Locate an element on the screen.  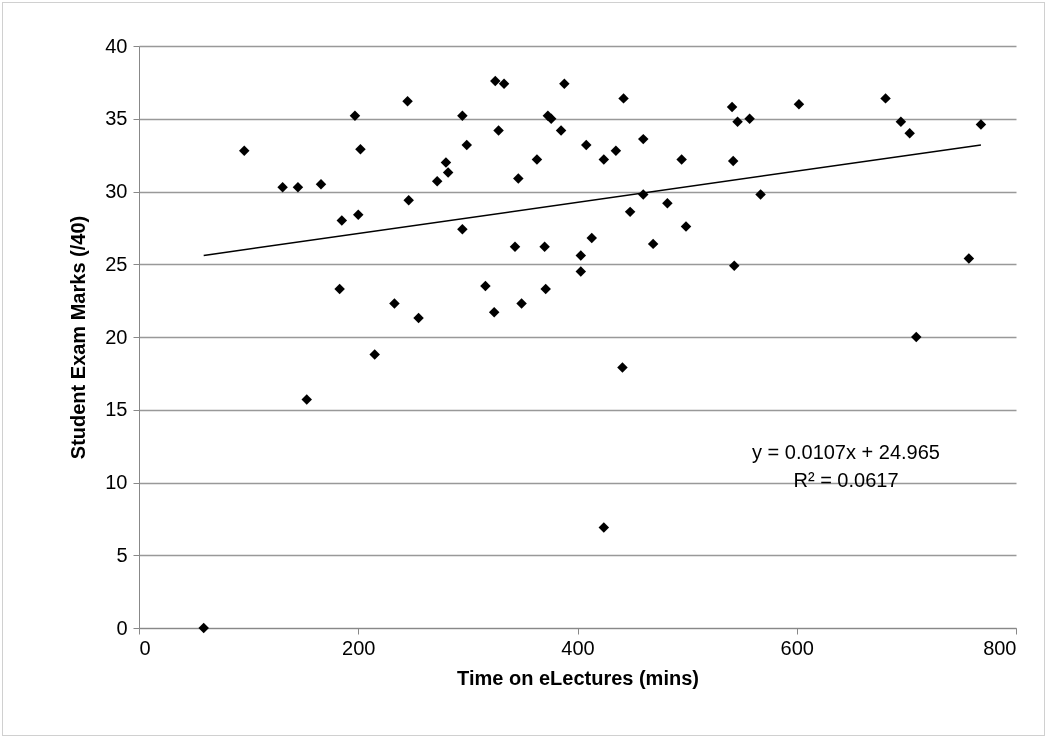
y-tick-label: 30 is located at coordinates (116, 191).